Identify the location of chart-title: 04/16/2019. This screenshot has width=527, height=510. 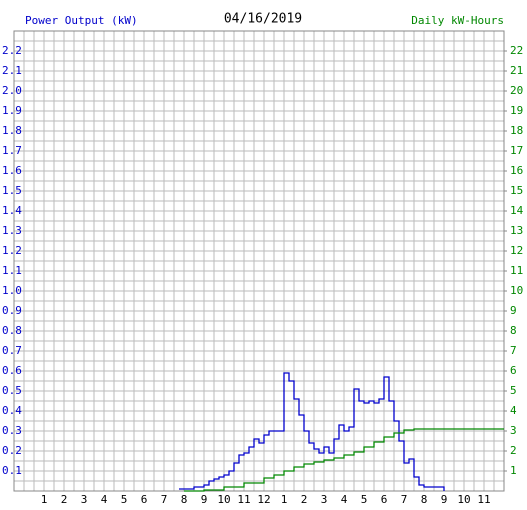
(263, 19).